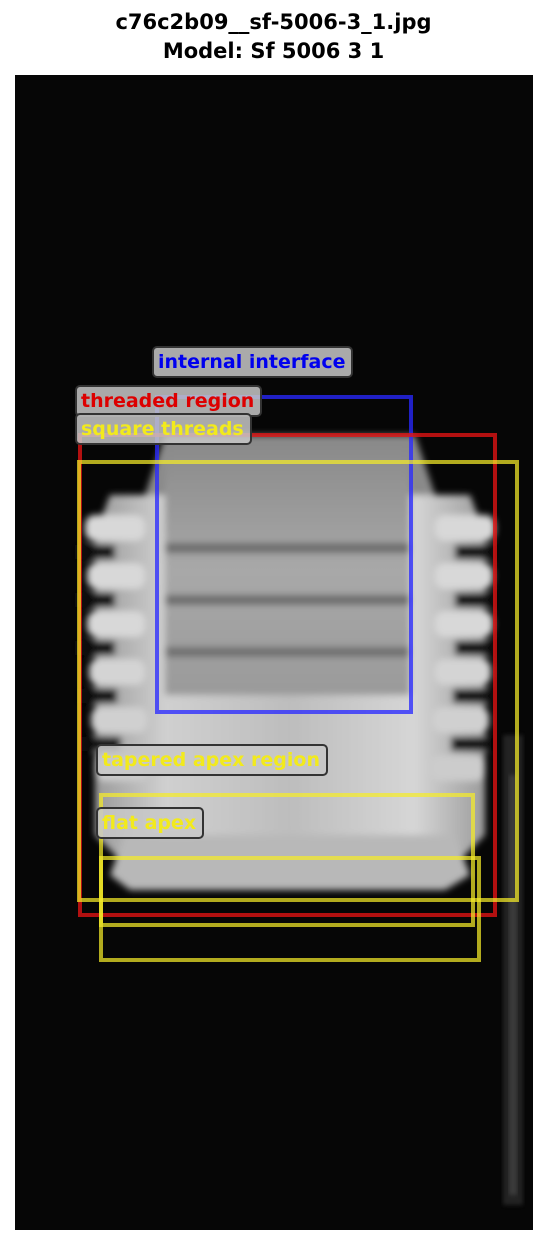 The width and height of the screenshot is (547, 1245). What do you see at coordinates (150, 823) in the screenshot?
I see `label-flat-apex: flat apex` at bounding box center [150, 823].